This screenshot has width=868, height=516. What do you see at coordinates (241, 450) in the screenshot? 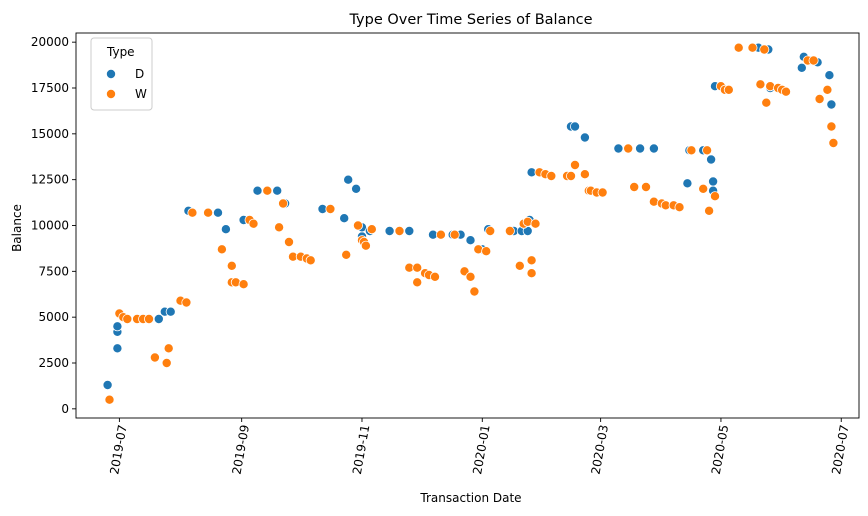
I see `x-tick-label: 2019-09` at bounding box center [241, 450].